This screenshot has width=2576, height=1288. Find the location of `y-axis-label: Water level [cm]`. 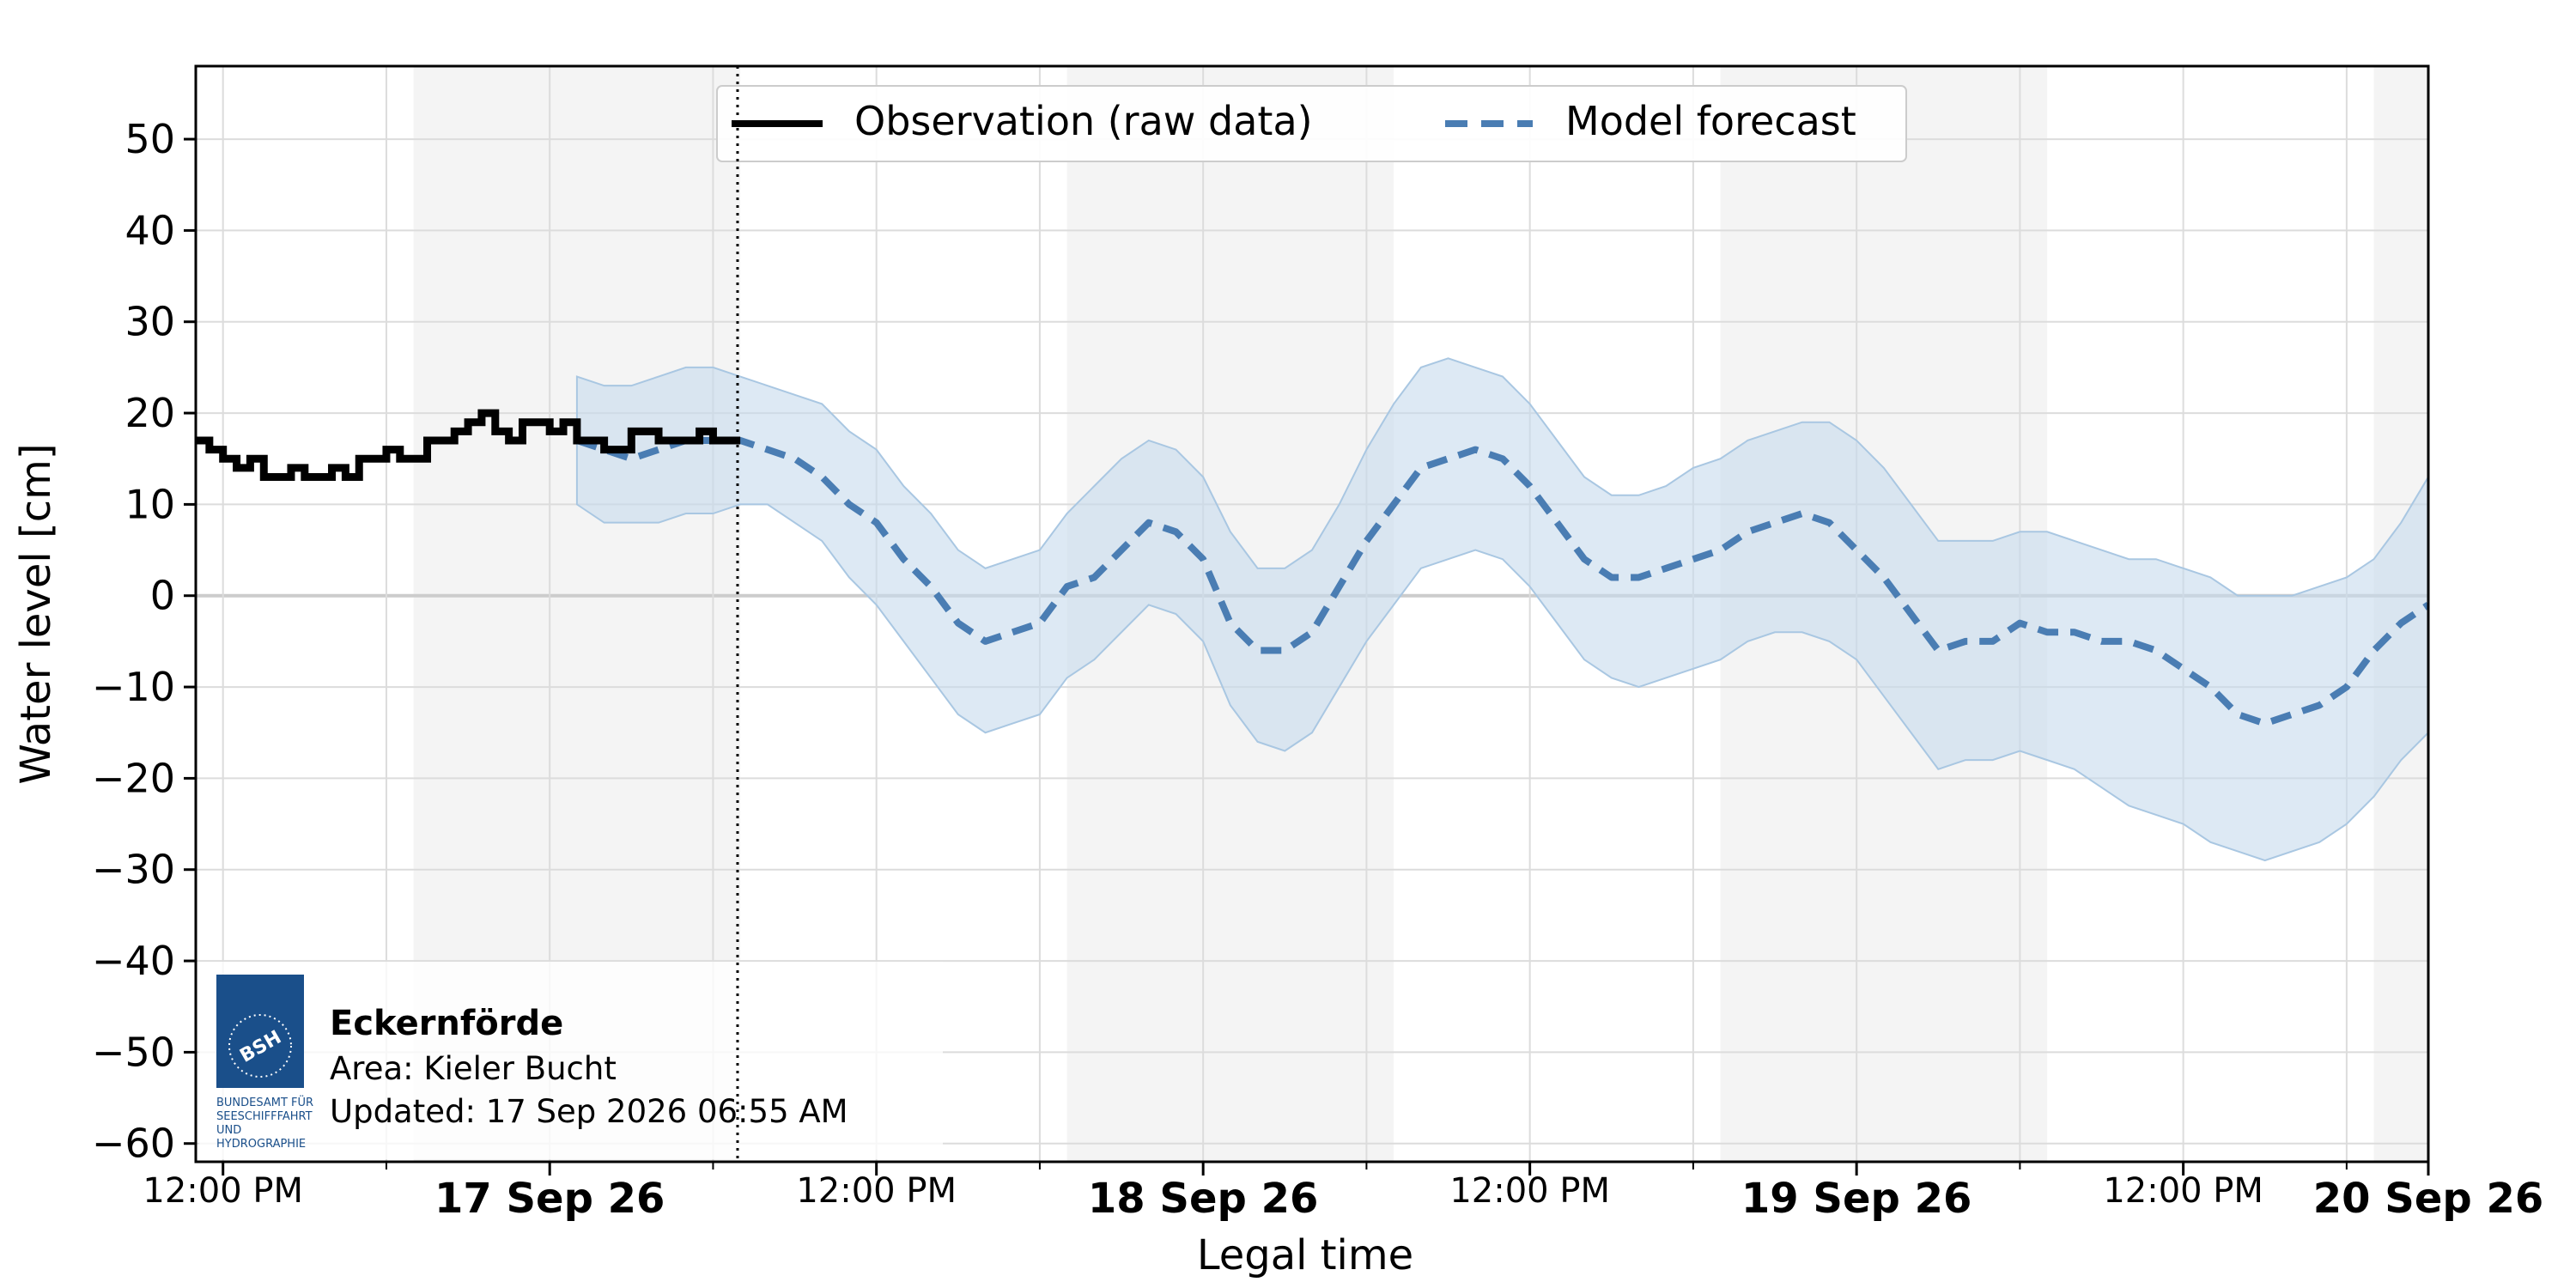

y-axis-label: Water level [cm] is located at coordinates (36, 614).